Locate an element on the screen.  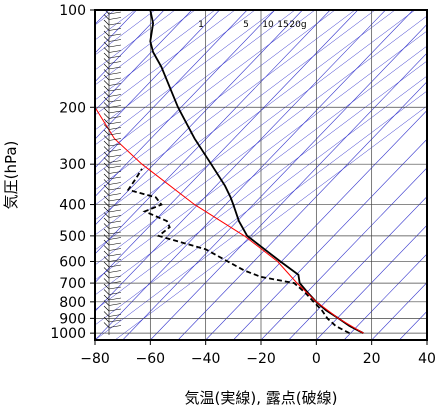
y-tick-label: 1000 is located at coordinates (68, 334).